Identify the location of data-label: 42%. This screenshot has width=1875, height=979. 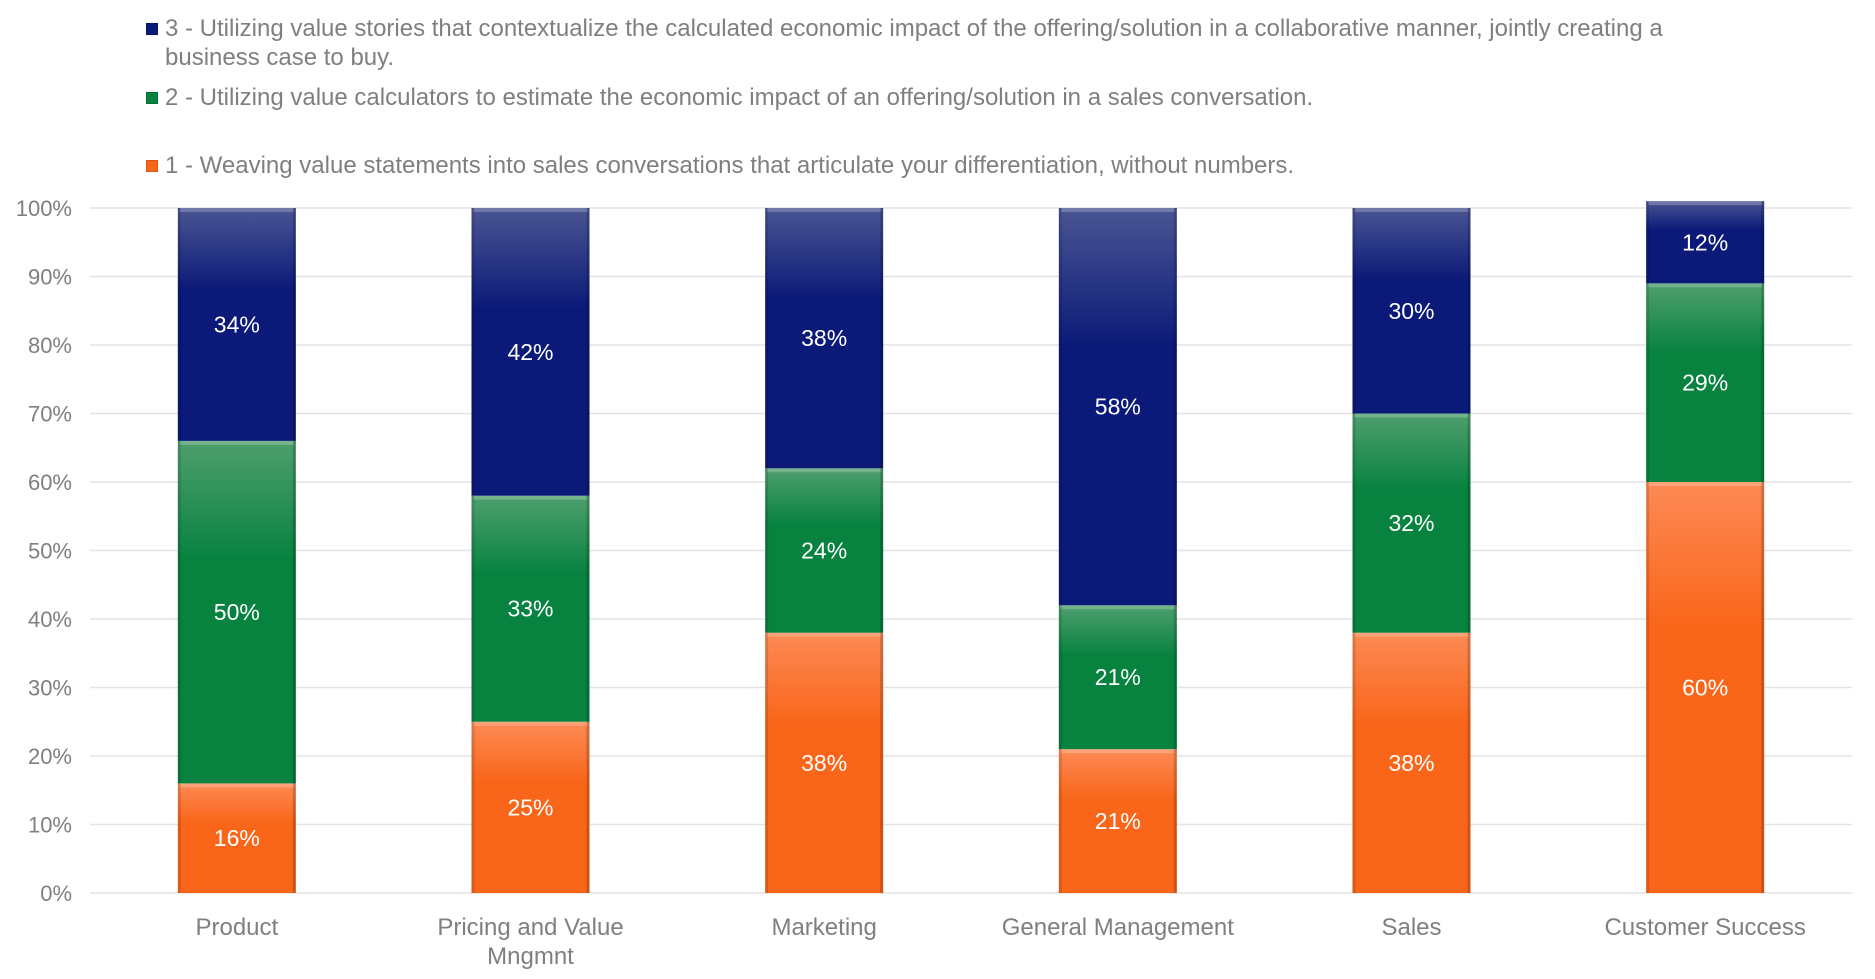
(530, 352).